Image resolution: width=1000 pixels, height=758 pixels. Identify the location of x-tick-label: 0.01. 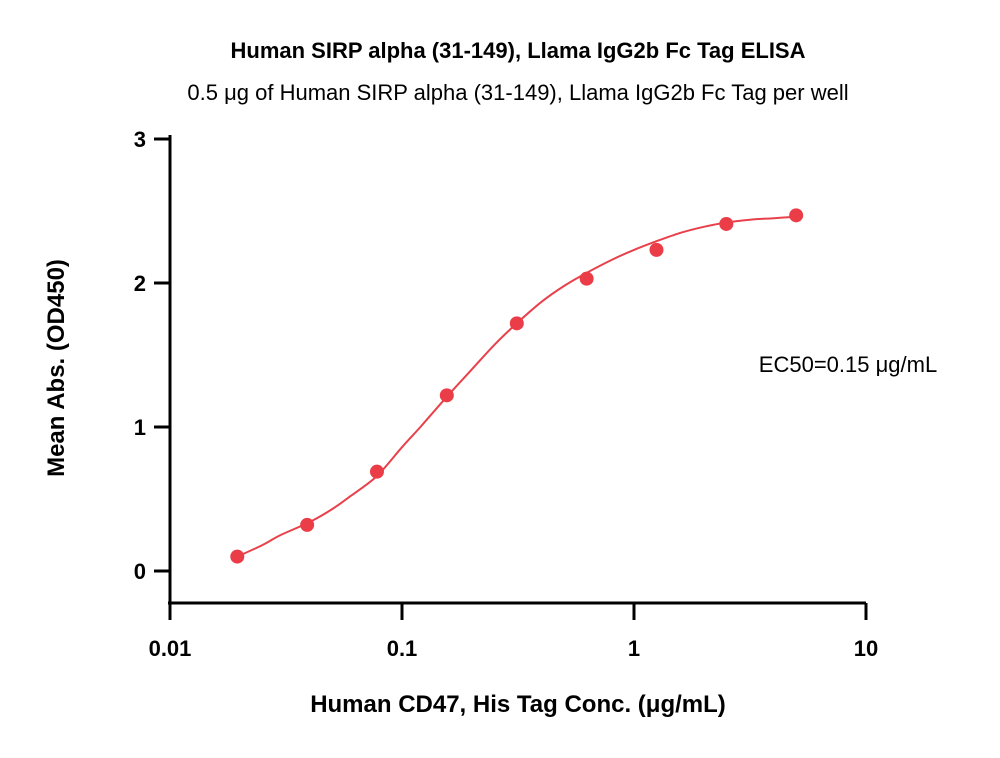
(170, 648).